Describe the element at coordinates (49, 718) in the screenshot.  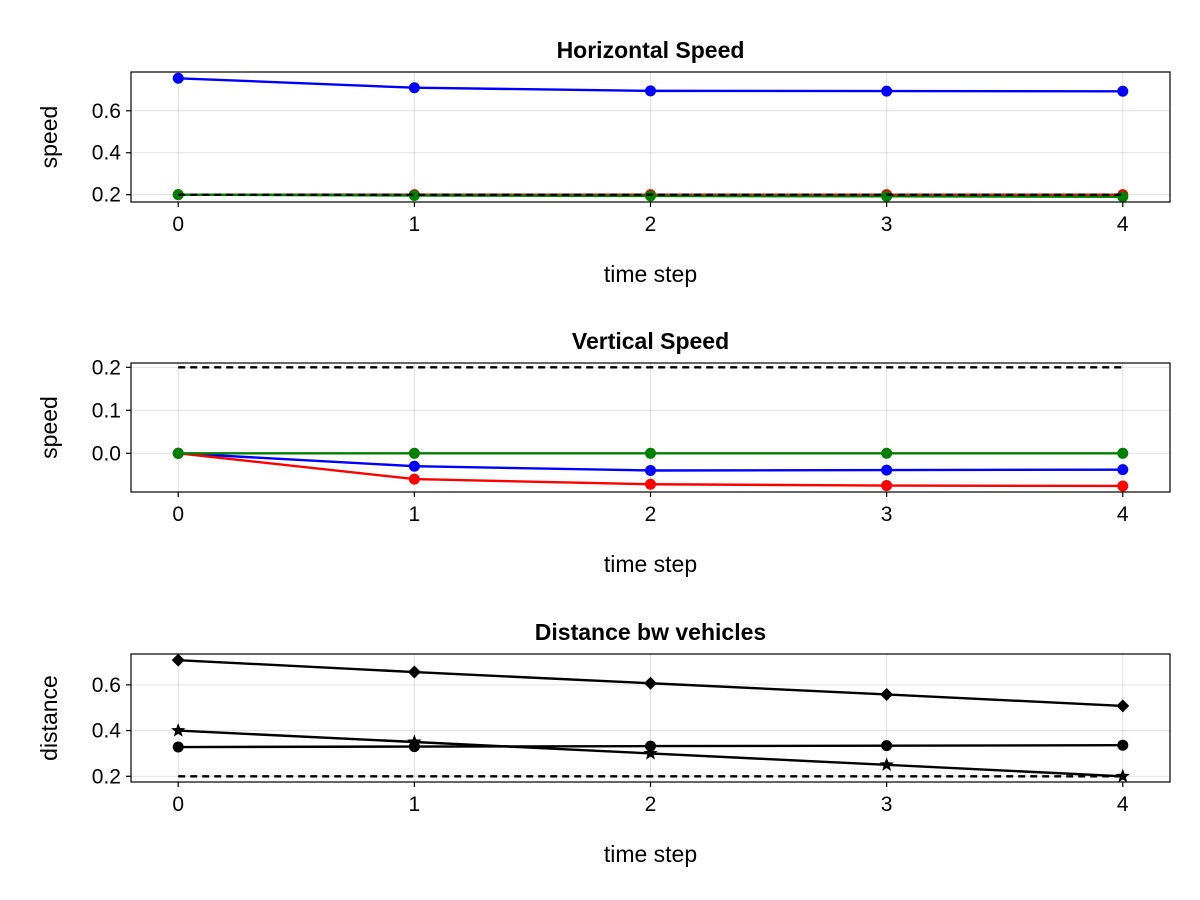
I see `y-axis-label: distance` at that location.